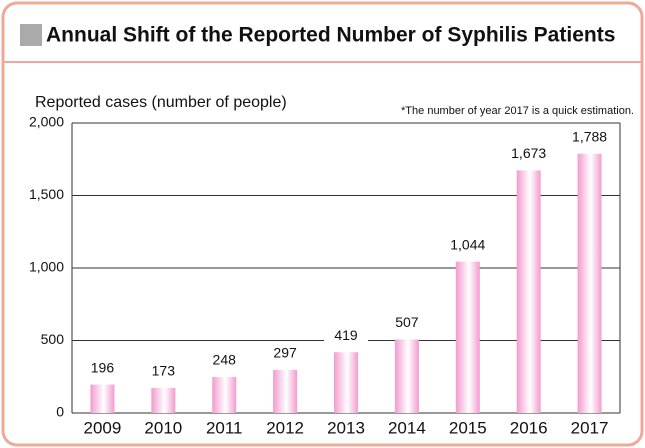 Image resolution: width=645 pixels, height=448 pixels. Describe the element at coordinates (407, 427) in the screenshot. I see `x-tick-label: 2014` at that location.